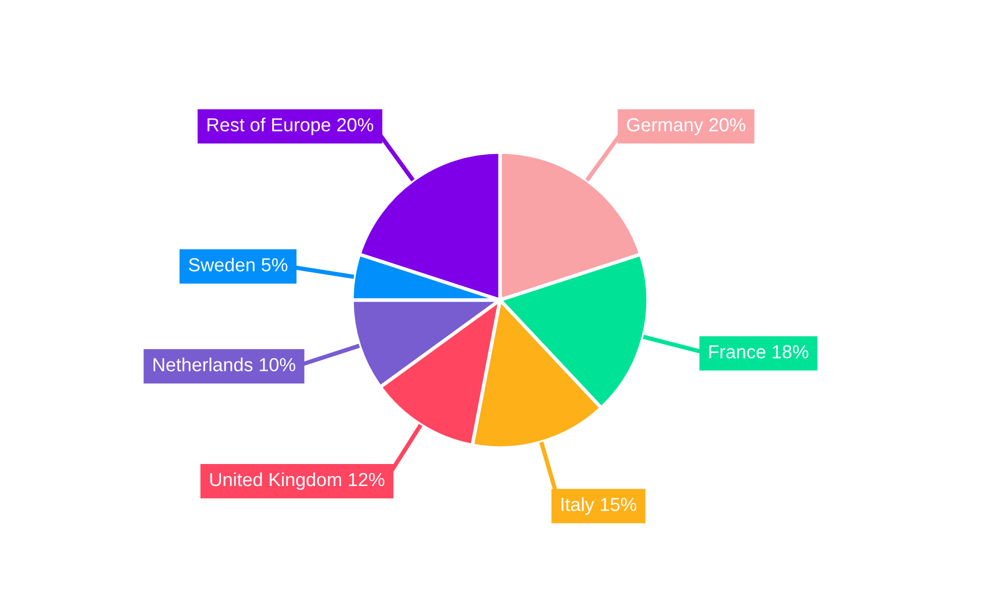 The height and width of the screenshot is (600, 1000). What do you see at coordinates (297, 481) in the screenshot?
I see `slice-label: United Kingdom 12%` at bounding box center [297, 481].